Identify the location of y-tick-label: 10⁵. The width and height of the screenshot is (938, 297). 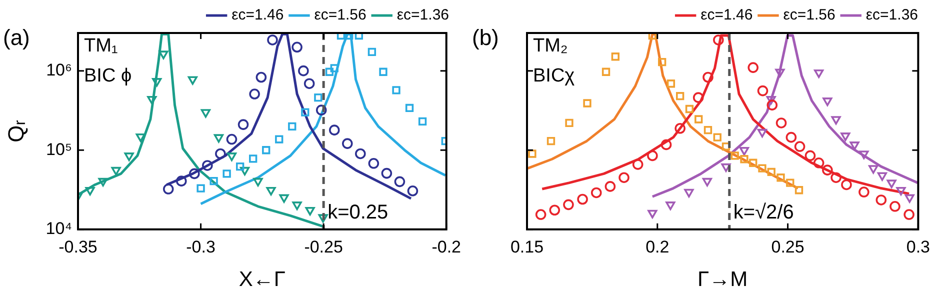
(59, 149).